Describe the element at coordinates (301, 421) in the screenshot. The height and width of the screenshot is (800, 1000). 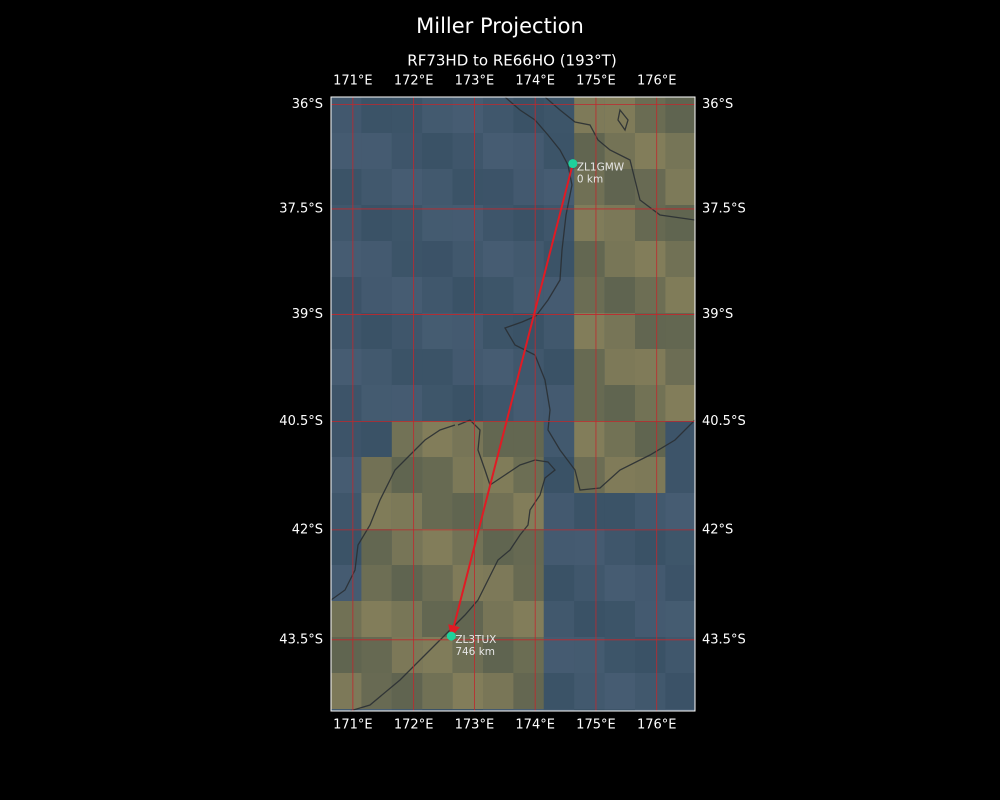
I see `y-tick-label: 40.5°S` at that location.